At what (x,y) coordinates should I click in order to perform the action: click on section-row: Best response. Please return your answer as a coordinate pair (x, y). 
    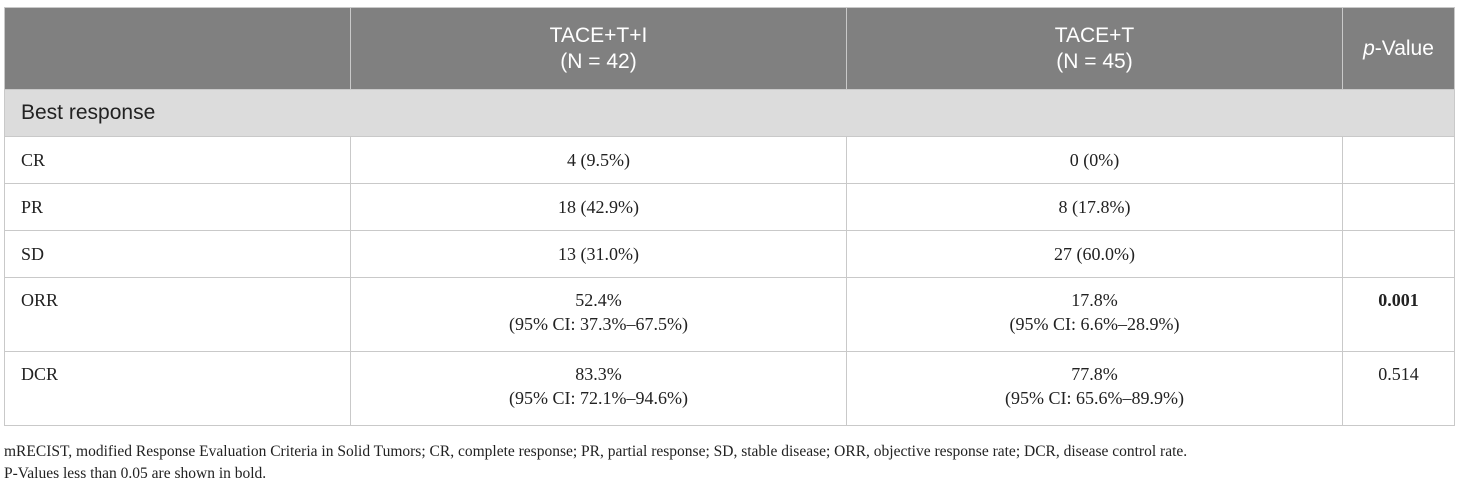
    Looking at the image, I should click on (729, 113).